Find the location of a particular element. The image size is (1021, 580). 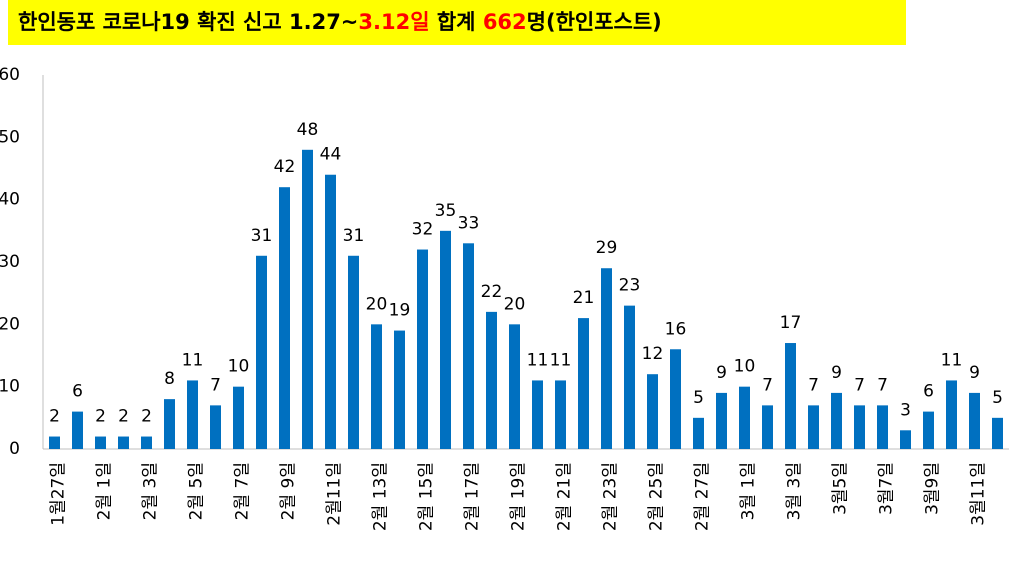

x-tick-label: 1월27일 is located at coordinates (59, 494).